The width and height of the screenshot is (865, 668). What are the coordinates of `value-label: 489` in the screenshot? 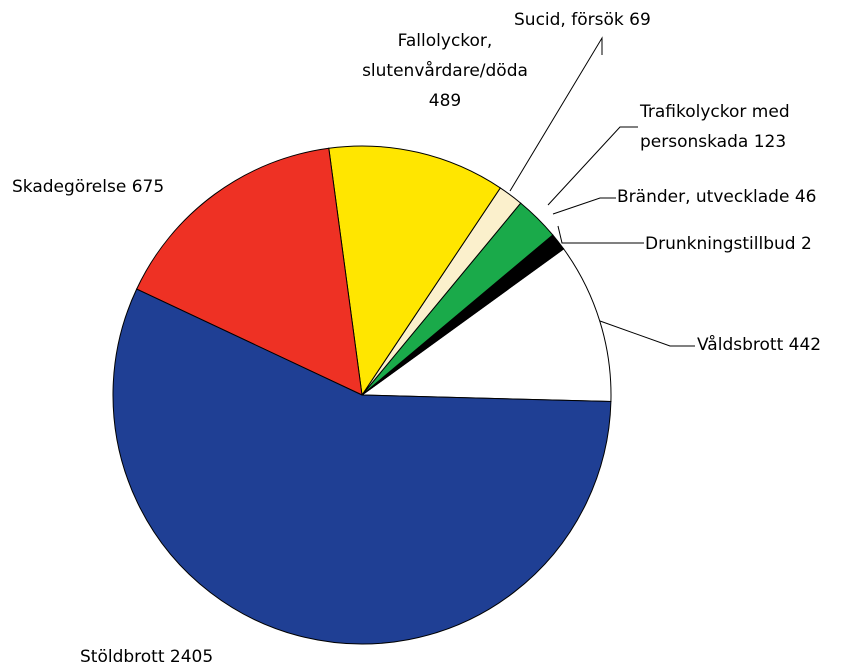 It's located at (445, 101).